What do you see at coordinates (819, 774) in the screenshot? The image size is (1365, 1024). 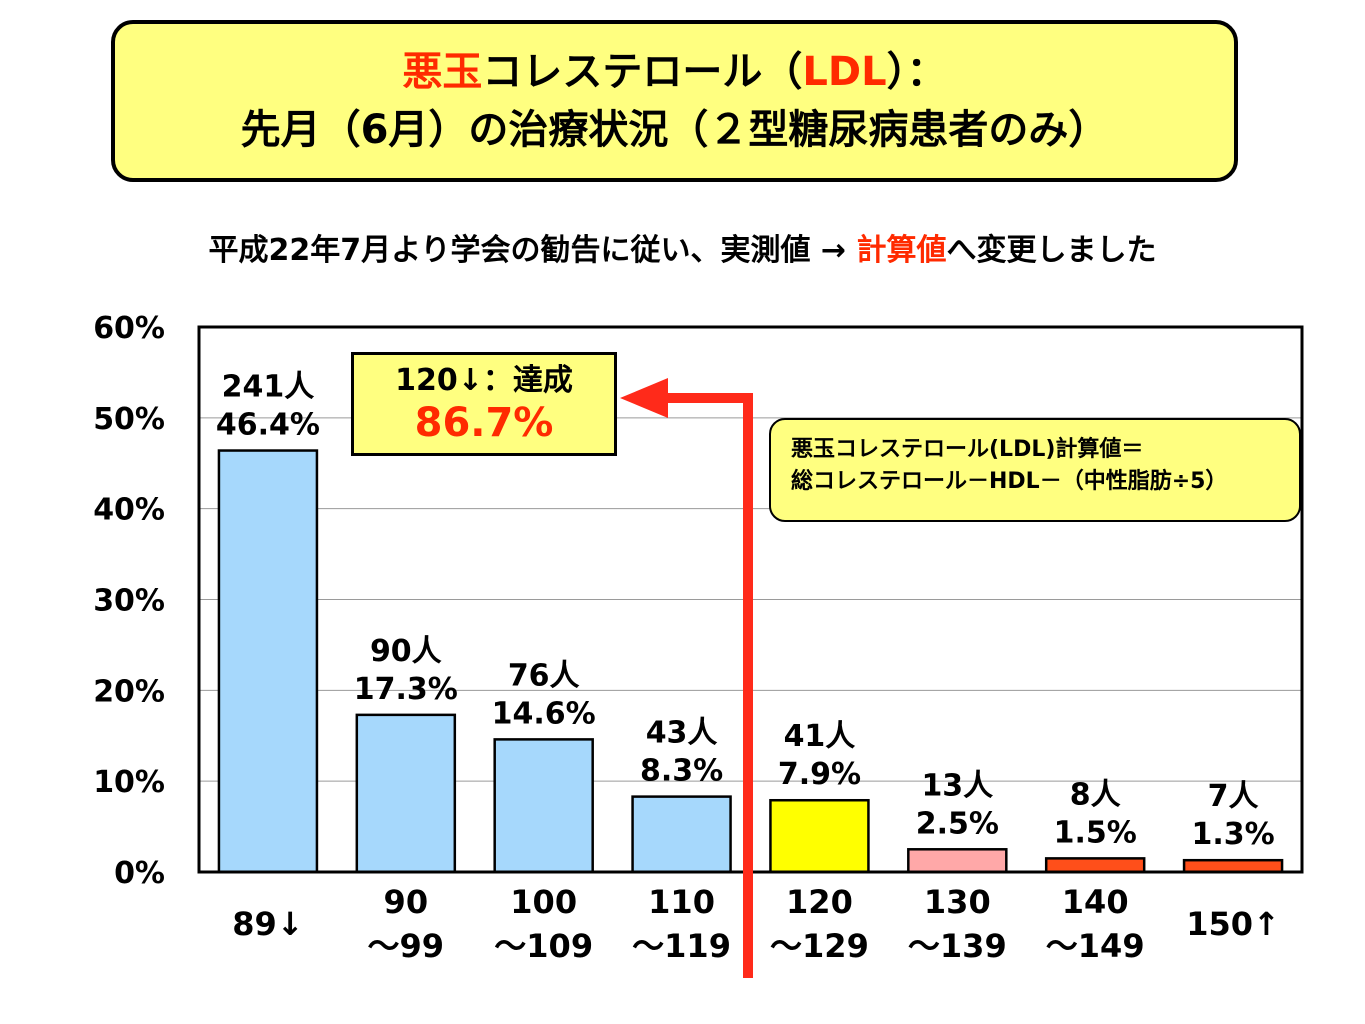 I see `data-label-percent: 7.9%` at bounding box center [819, 774].